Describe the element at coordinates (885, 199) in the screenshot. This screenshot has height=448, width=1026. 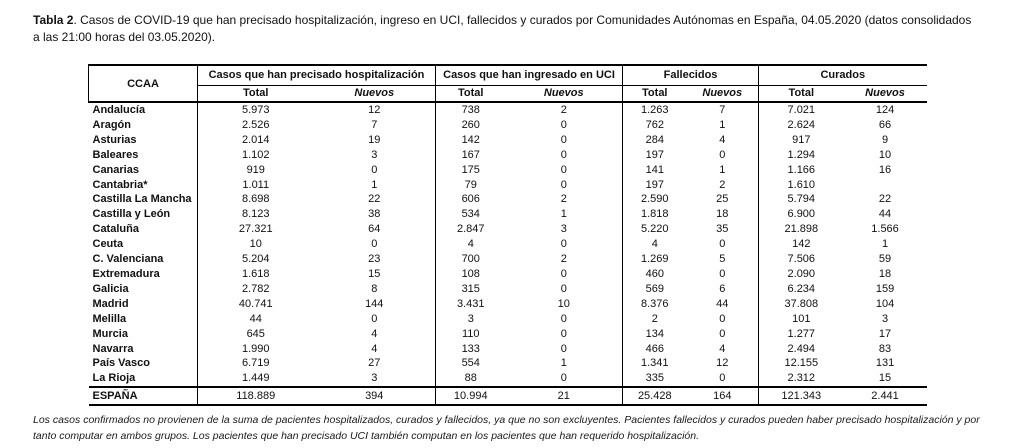
I see `nuevos-cell: 22` at that location.